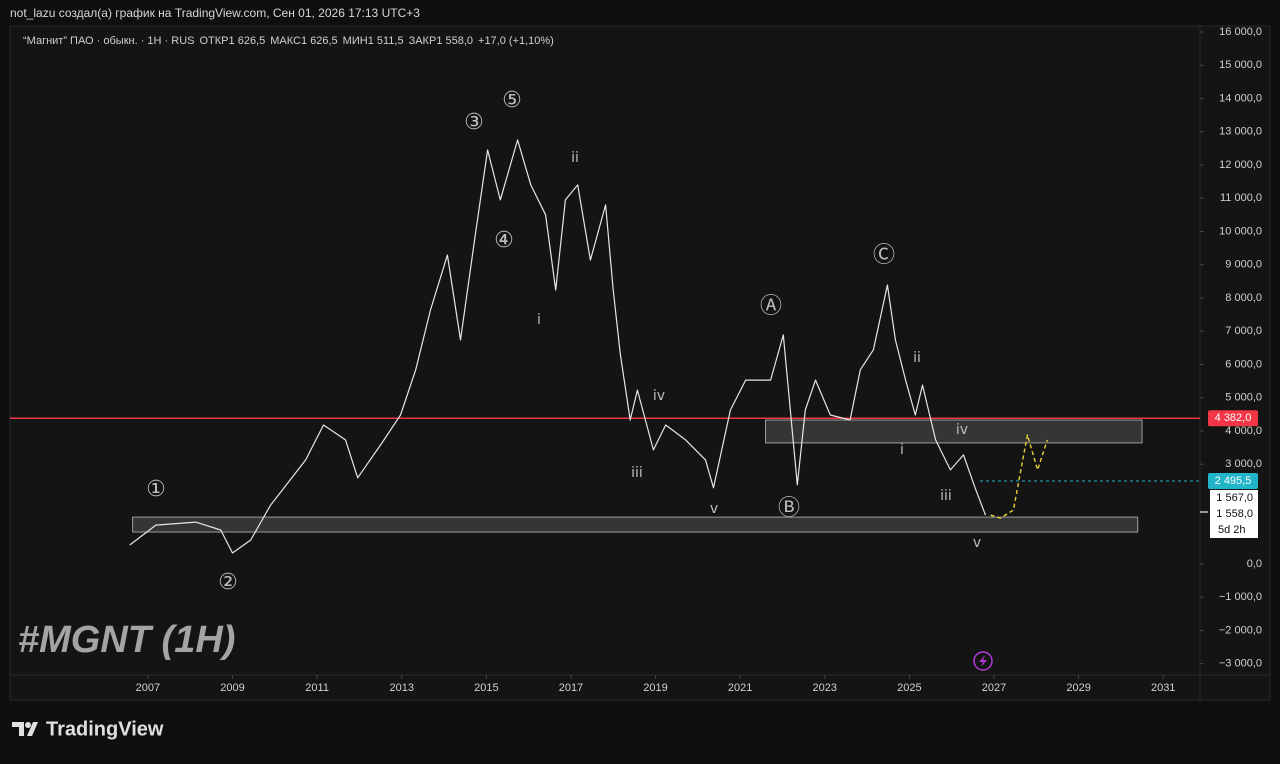 Image resolution: width=1280 pixels, height=764 pixels. What do you see at coordinates (504, 240) in the screenshot?
I see `wave-label: ④` at bounding box center [504, 240].